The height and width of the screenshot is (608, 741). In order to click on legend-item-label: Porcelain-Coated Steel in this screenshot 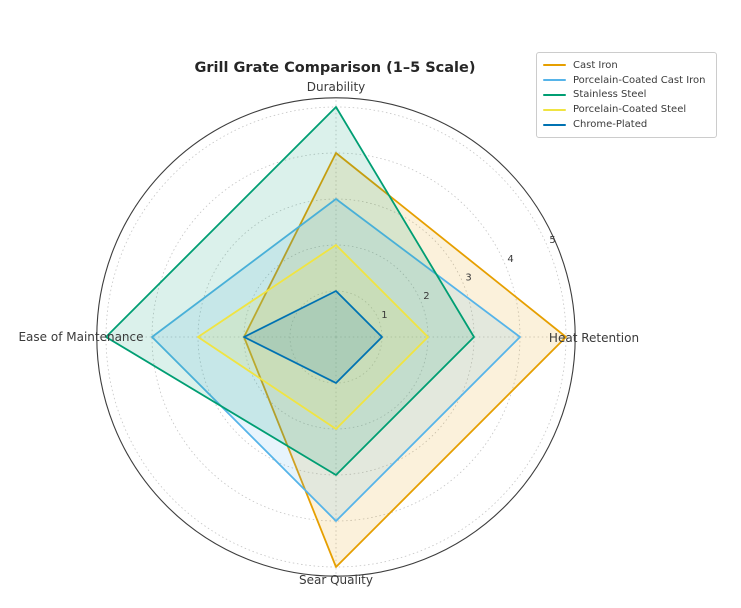, I will do `click(630, 110)`.